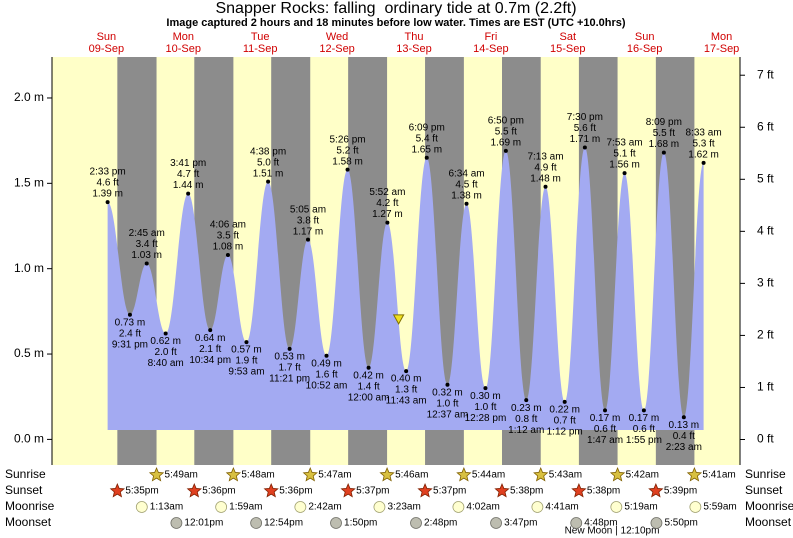 This screenshot has width=793, height=538. I want to click on tide-height-m: 0.64 m, so click(210, 338).